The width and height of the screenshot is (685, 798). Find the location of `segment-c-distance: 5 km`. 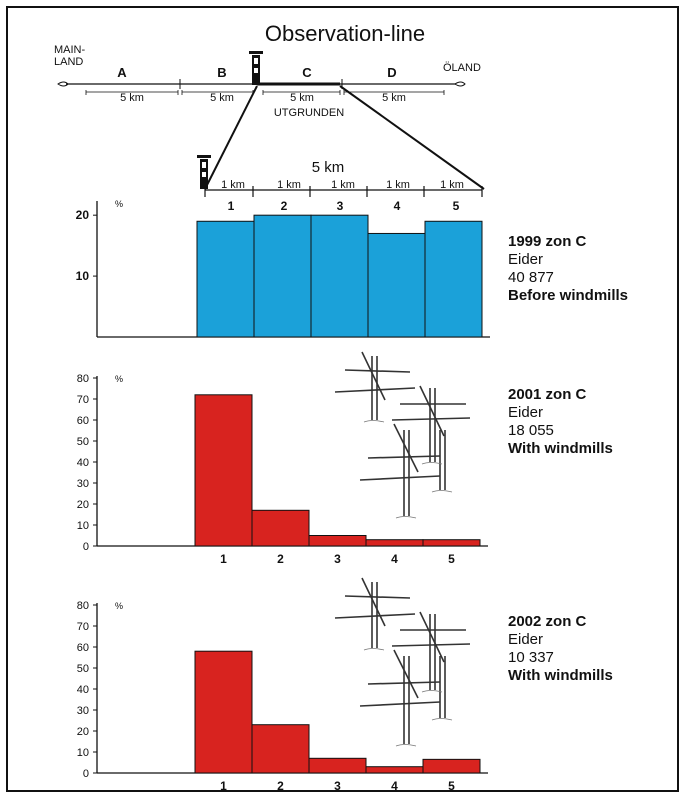

segment-c-distance: 5 km is located at coordinates (302, 98).